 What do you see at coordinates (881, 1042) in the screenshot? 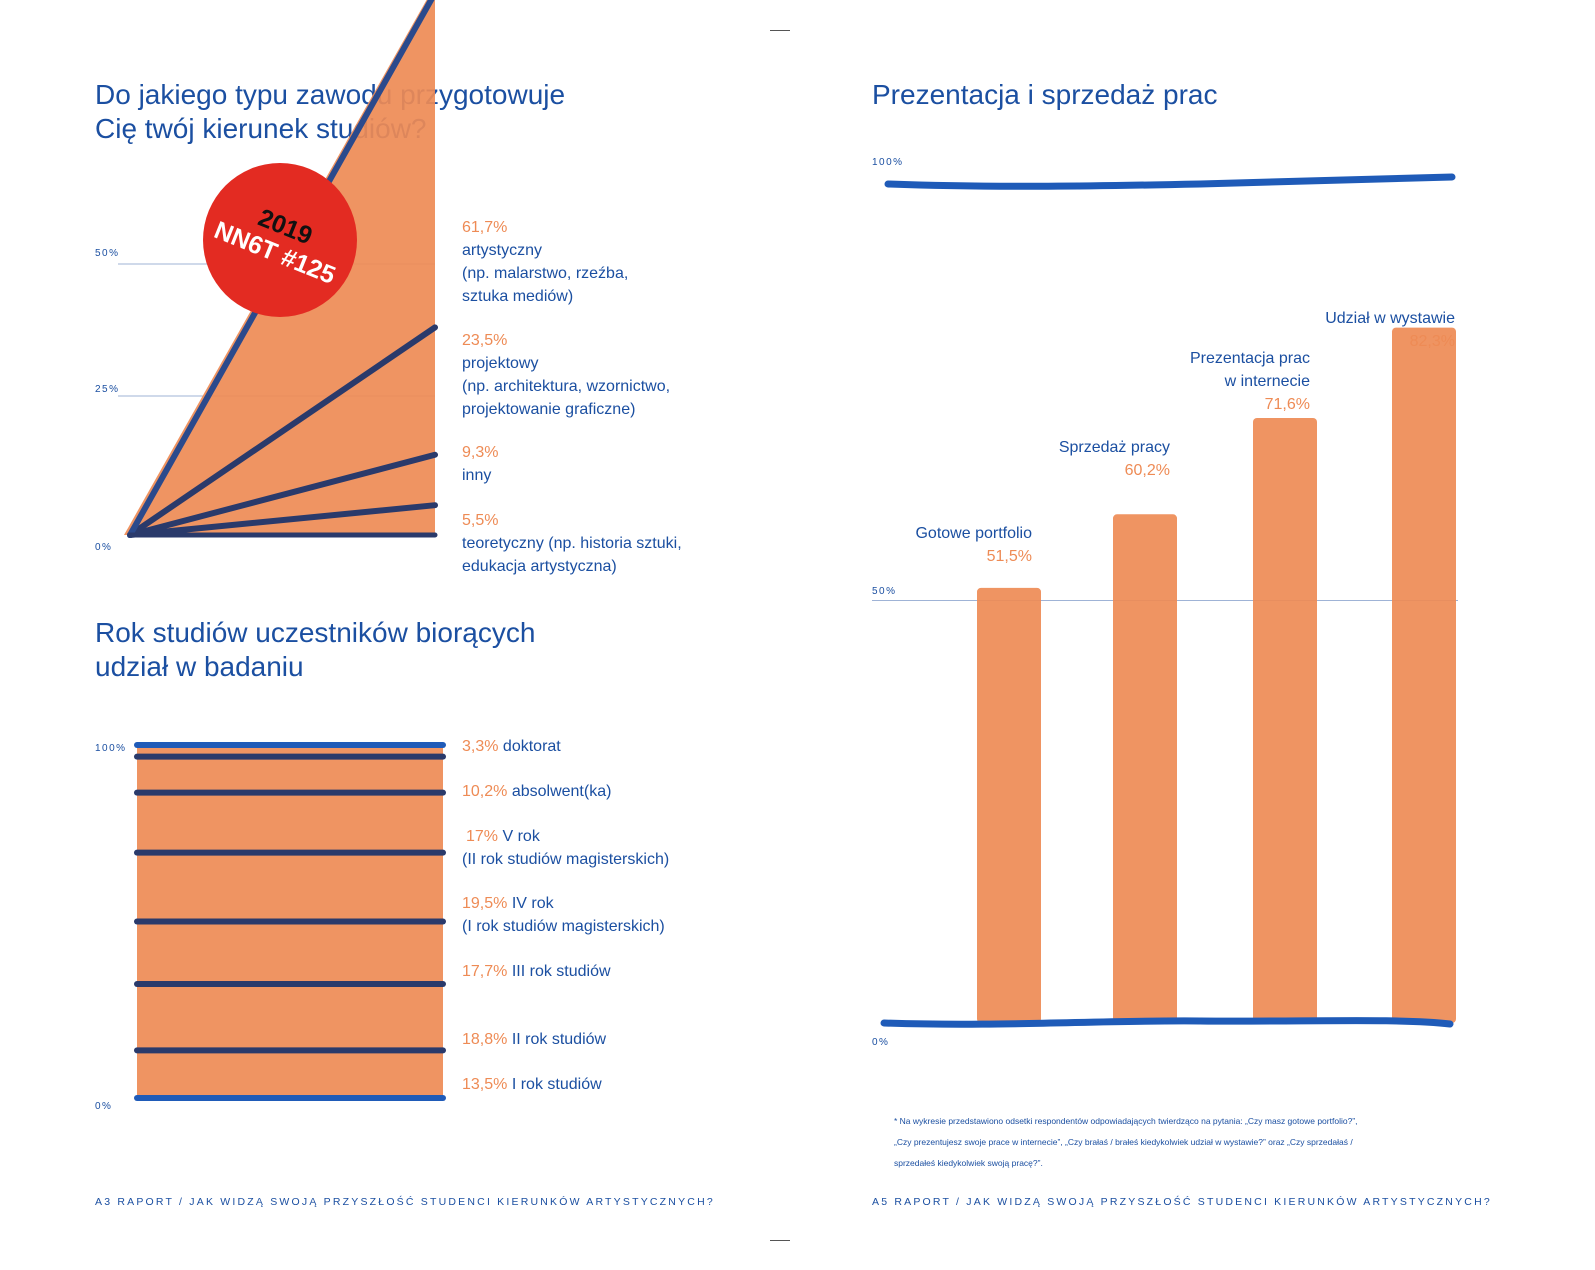
I see `chart3-axis-0: 0%` at bounding box center [881, 1042].